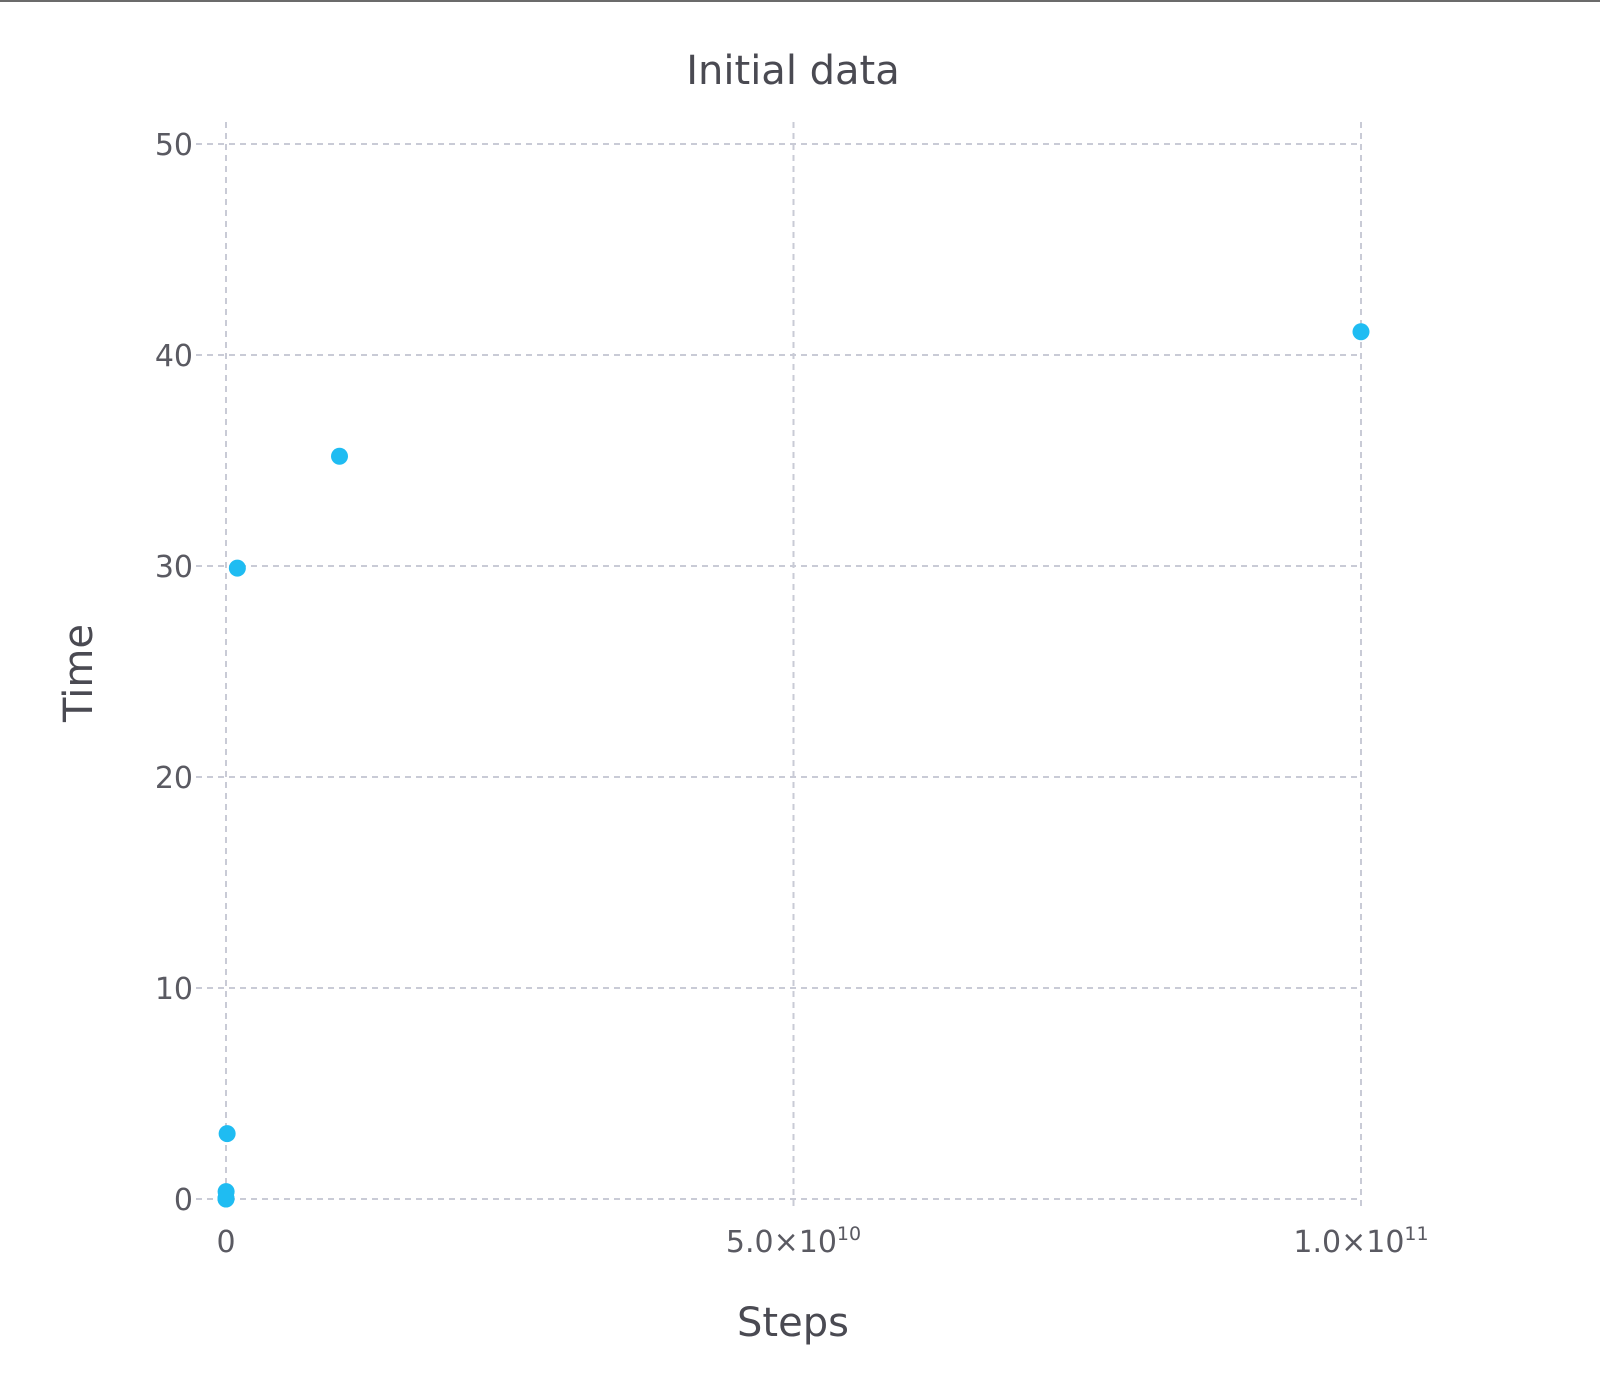 This screenshot has height=1380, width=1600. What do you see at coordinates (79, 673) in the screenshot?
I see `y-axis-label: Time` at bounding box center [79, 673].